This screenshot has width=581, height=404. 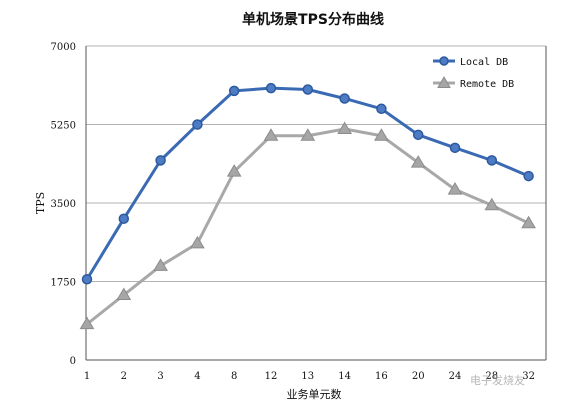 I want to click on chart-title: 单机场景TPS分布曲线, so click(x=313, y=19).